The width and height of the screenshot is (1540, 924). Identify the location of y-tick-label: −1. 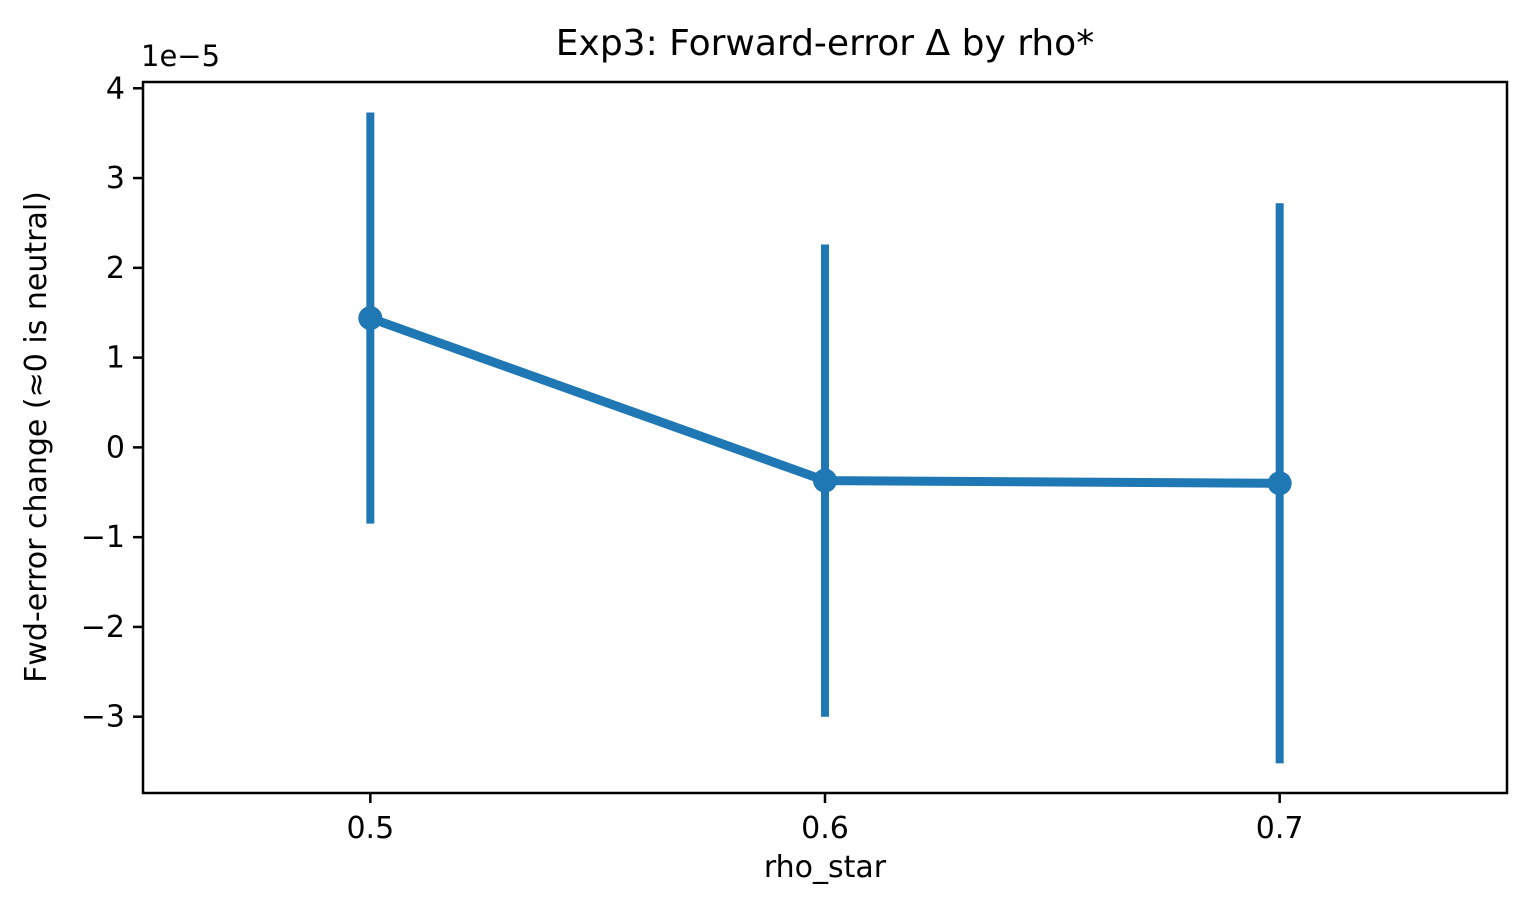
(103, 537).